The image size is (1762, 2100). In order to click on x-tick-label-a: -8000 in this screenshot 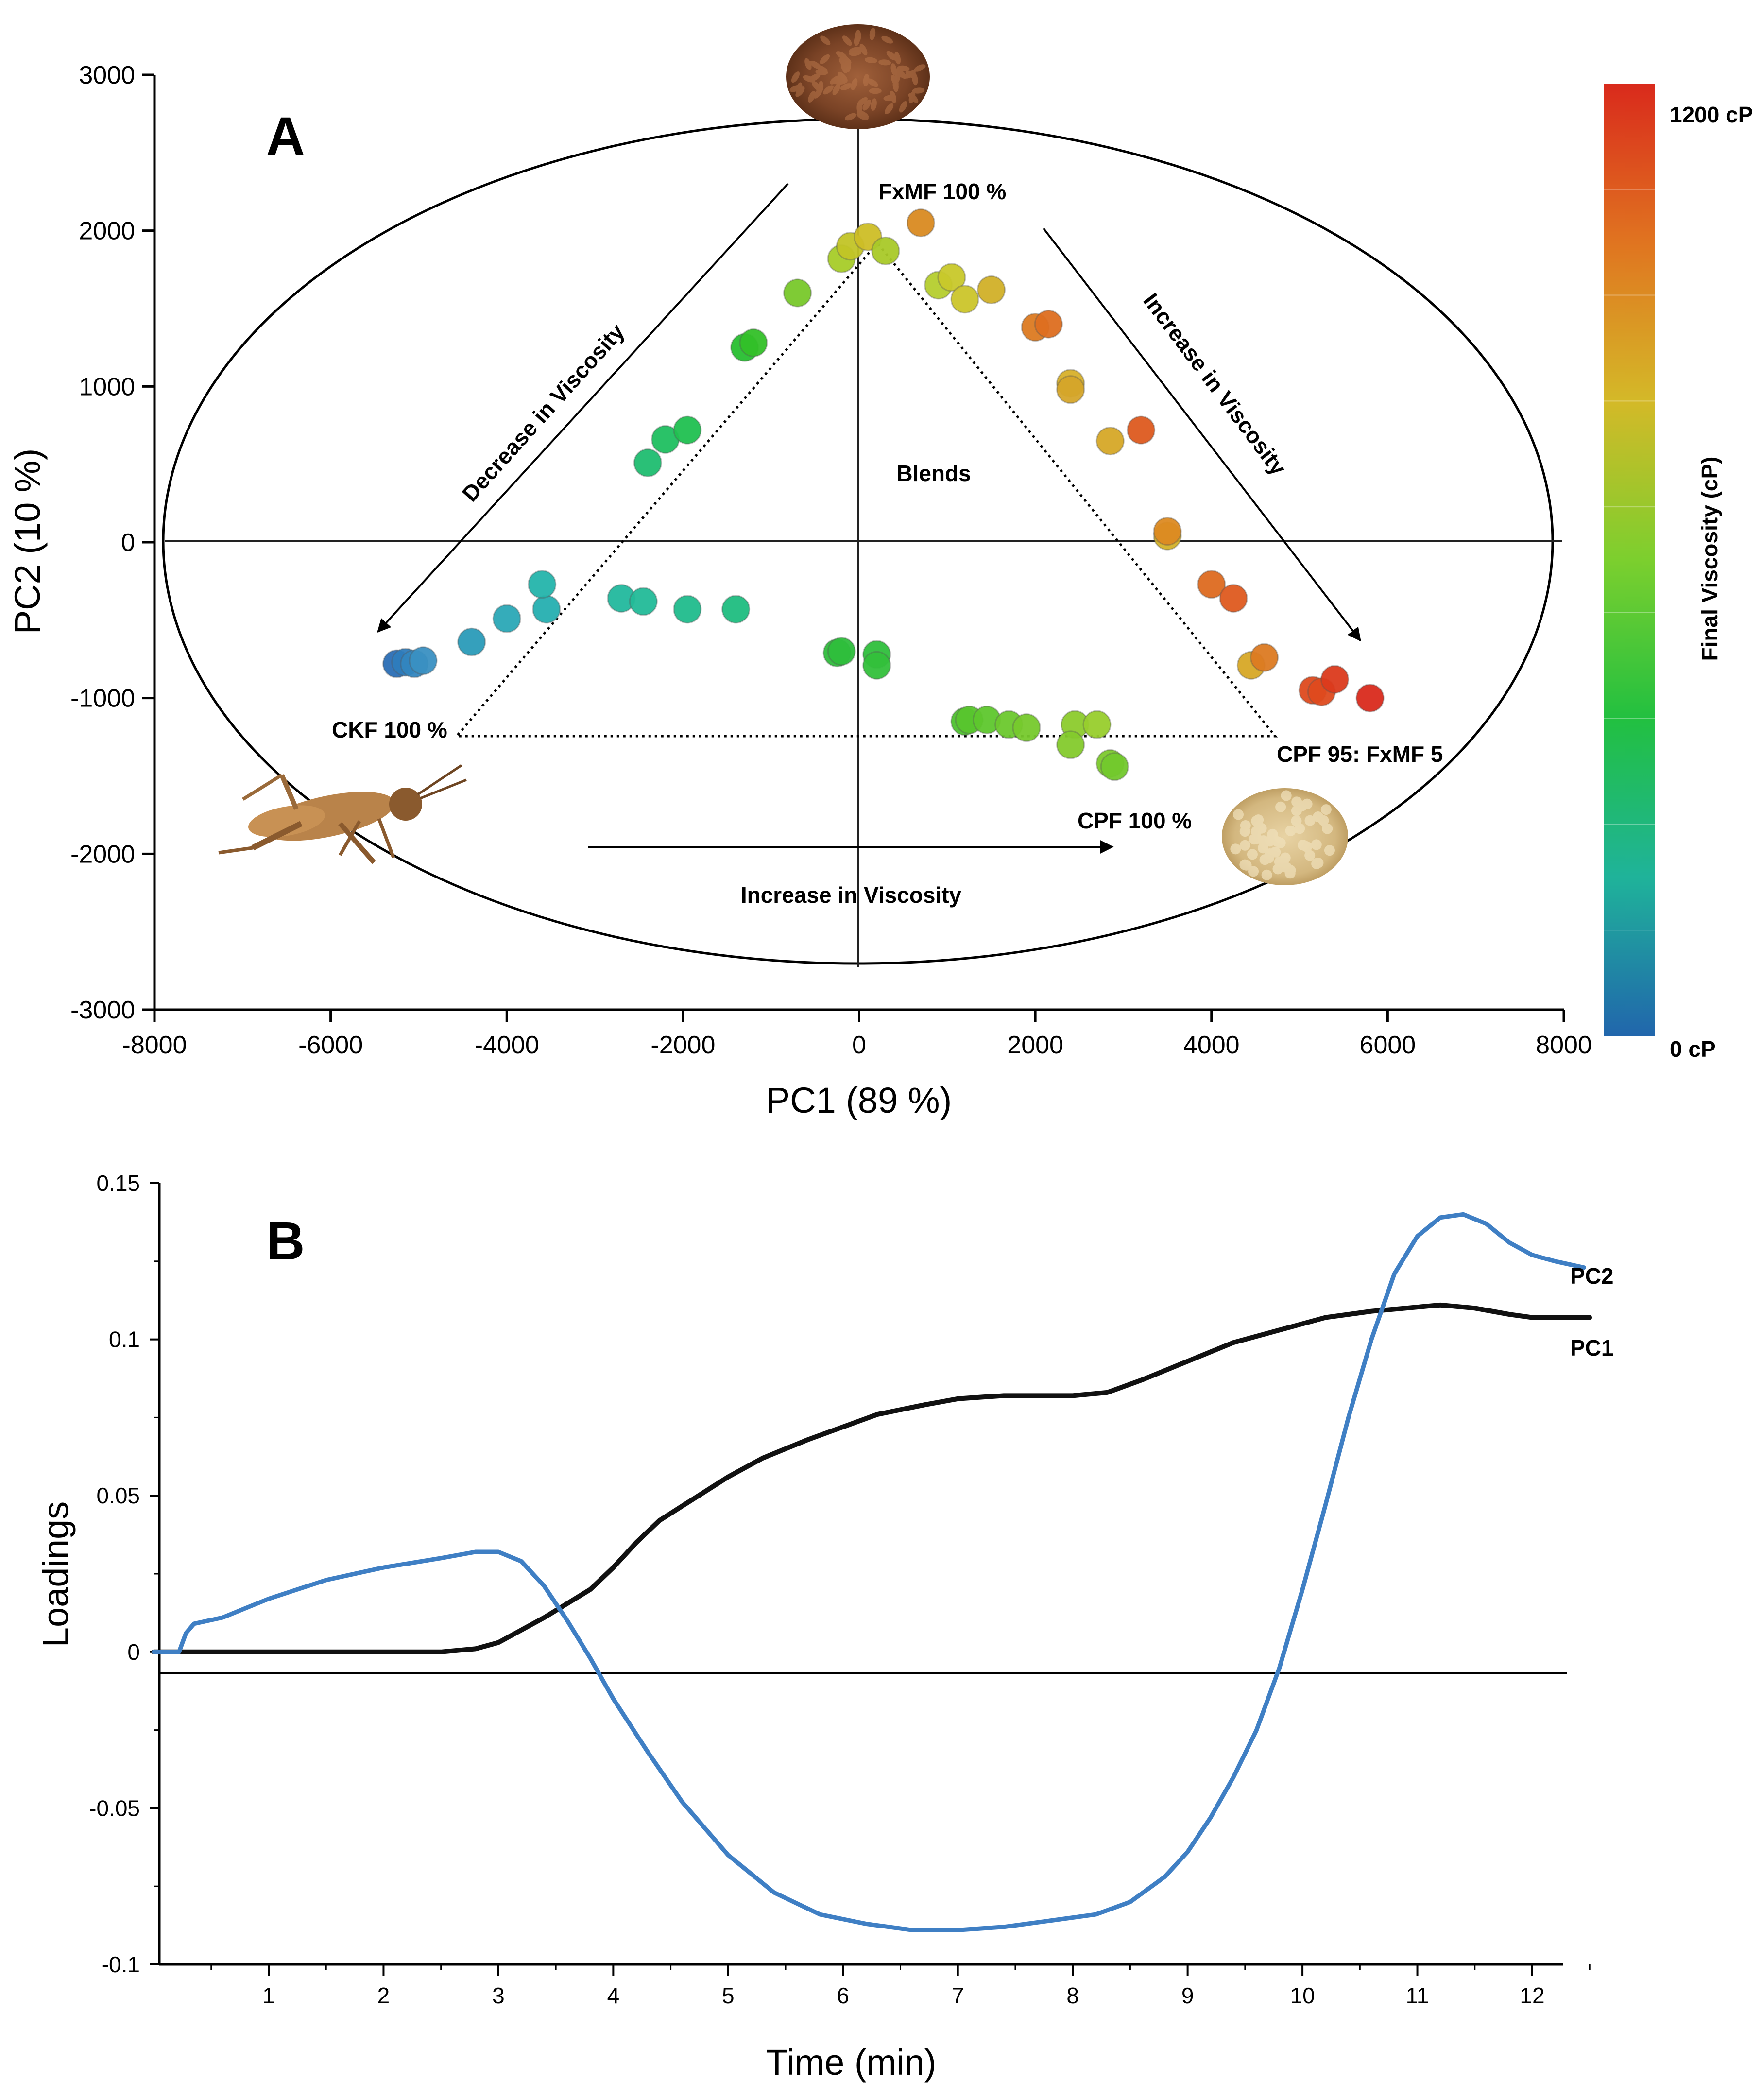, I will do `click(154, 1045)`.